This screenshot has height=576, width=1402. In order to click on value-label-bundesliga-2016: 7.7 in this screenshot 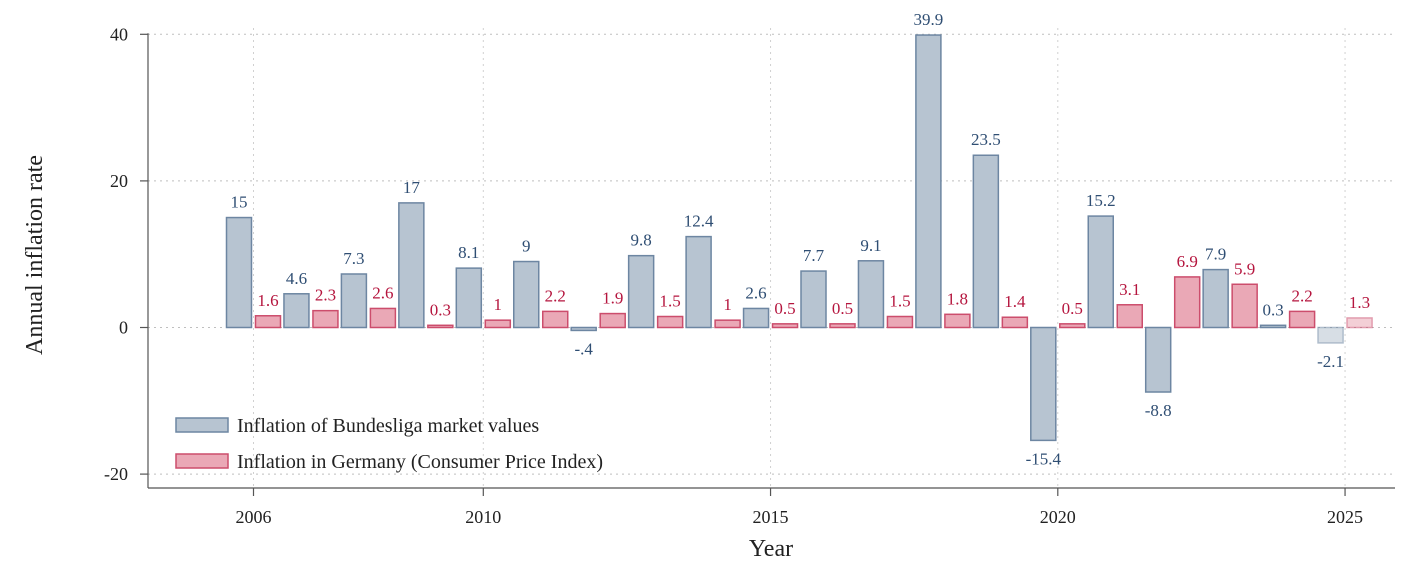, I will do `click(814, 255)`.